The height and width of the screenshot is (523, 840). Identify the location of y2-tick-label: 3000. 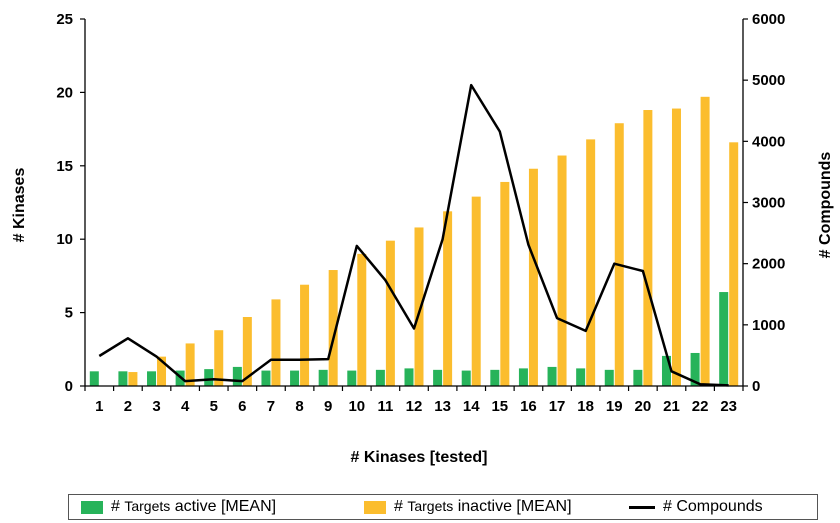
(768, 203).